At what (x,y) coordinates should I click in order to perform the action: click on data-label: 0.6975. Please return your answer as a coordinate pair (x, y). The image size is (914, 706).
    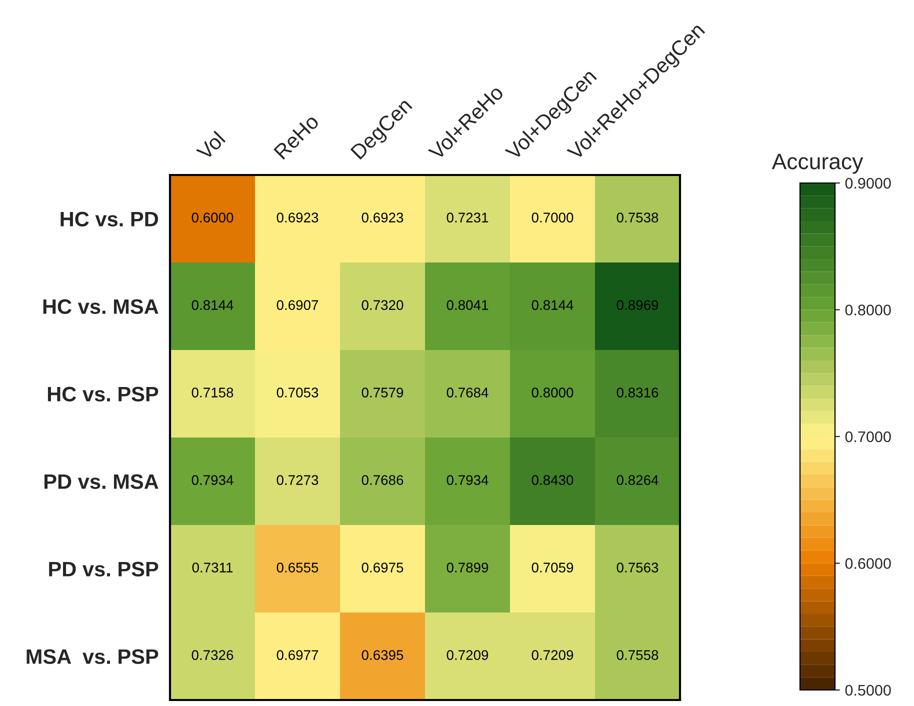
    Looking at the image, I should click on (383, 567).